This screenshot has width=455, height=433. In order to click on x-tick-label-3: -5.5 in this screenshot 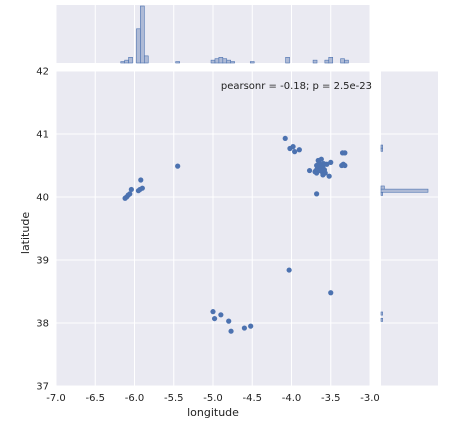, I will do `click(174, 398)`.